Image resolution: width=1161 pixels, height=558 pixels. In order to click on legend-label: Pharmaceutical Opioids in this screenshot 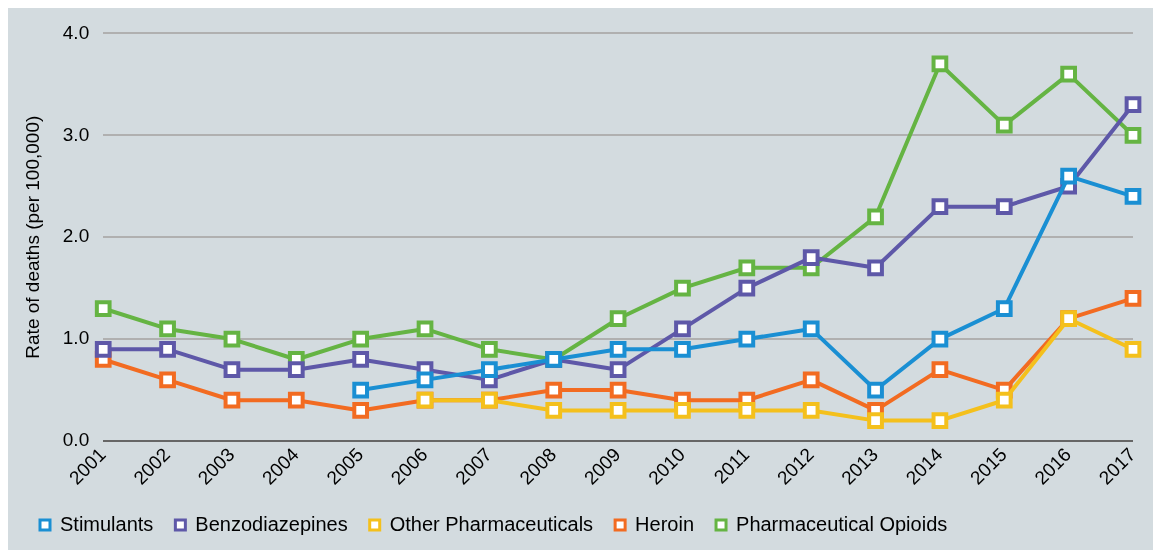, I will do `click(842, 523)`.